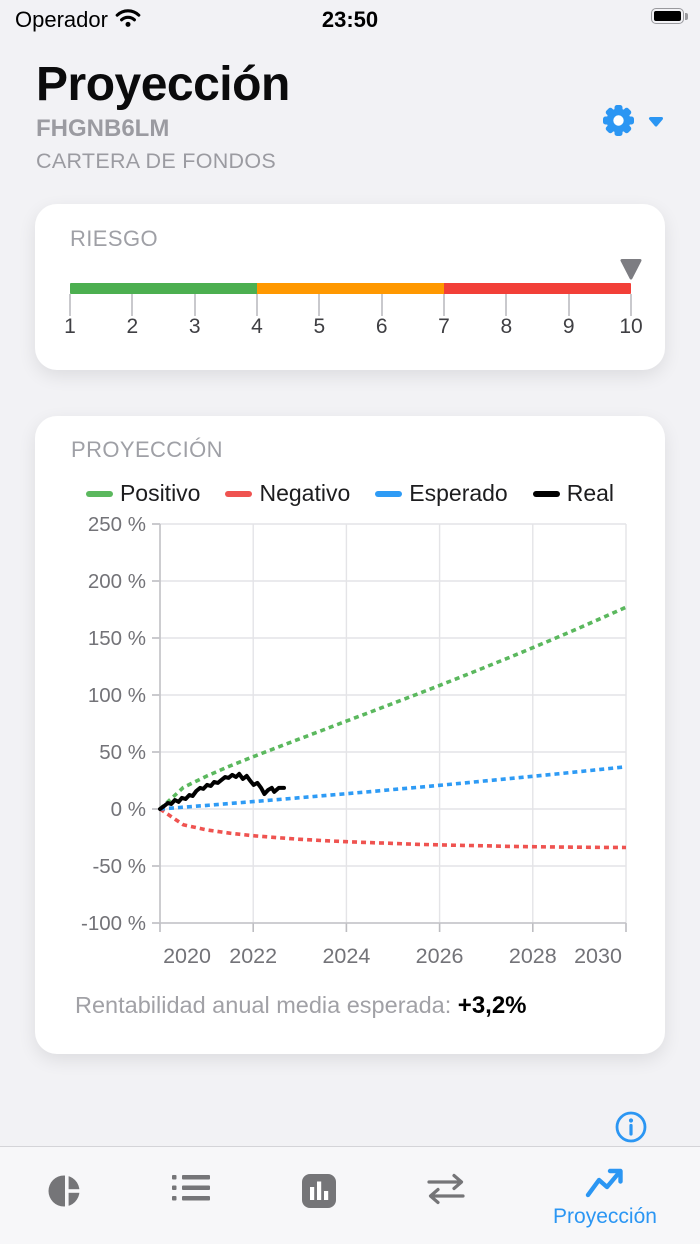 Image resolution: width=700 pixels, height=1244 pixels. I want to click on tab-projection: Proyección, so click(605, 1195).